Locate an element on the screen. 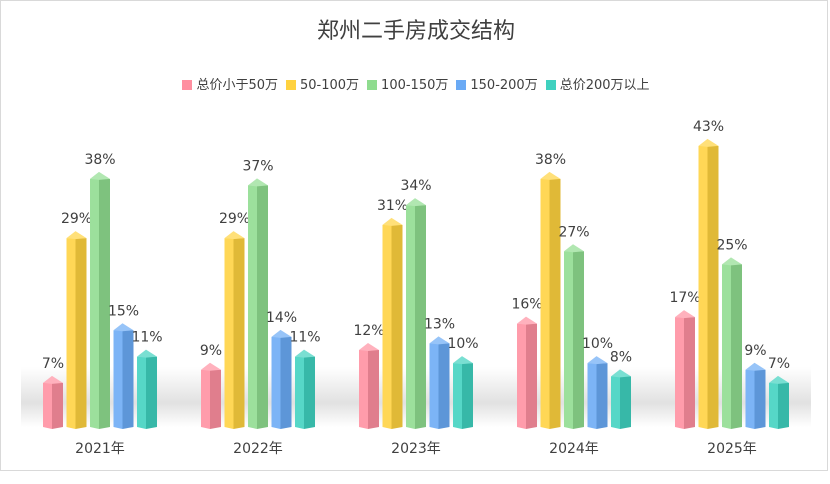  category-label: 2024年 is located at coordinates (574, 449).